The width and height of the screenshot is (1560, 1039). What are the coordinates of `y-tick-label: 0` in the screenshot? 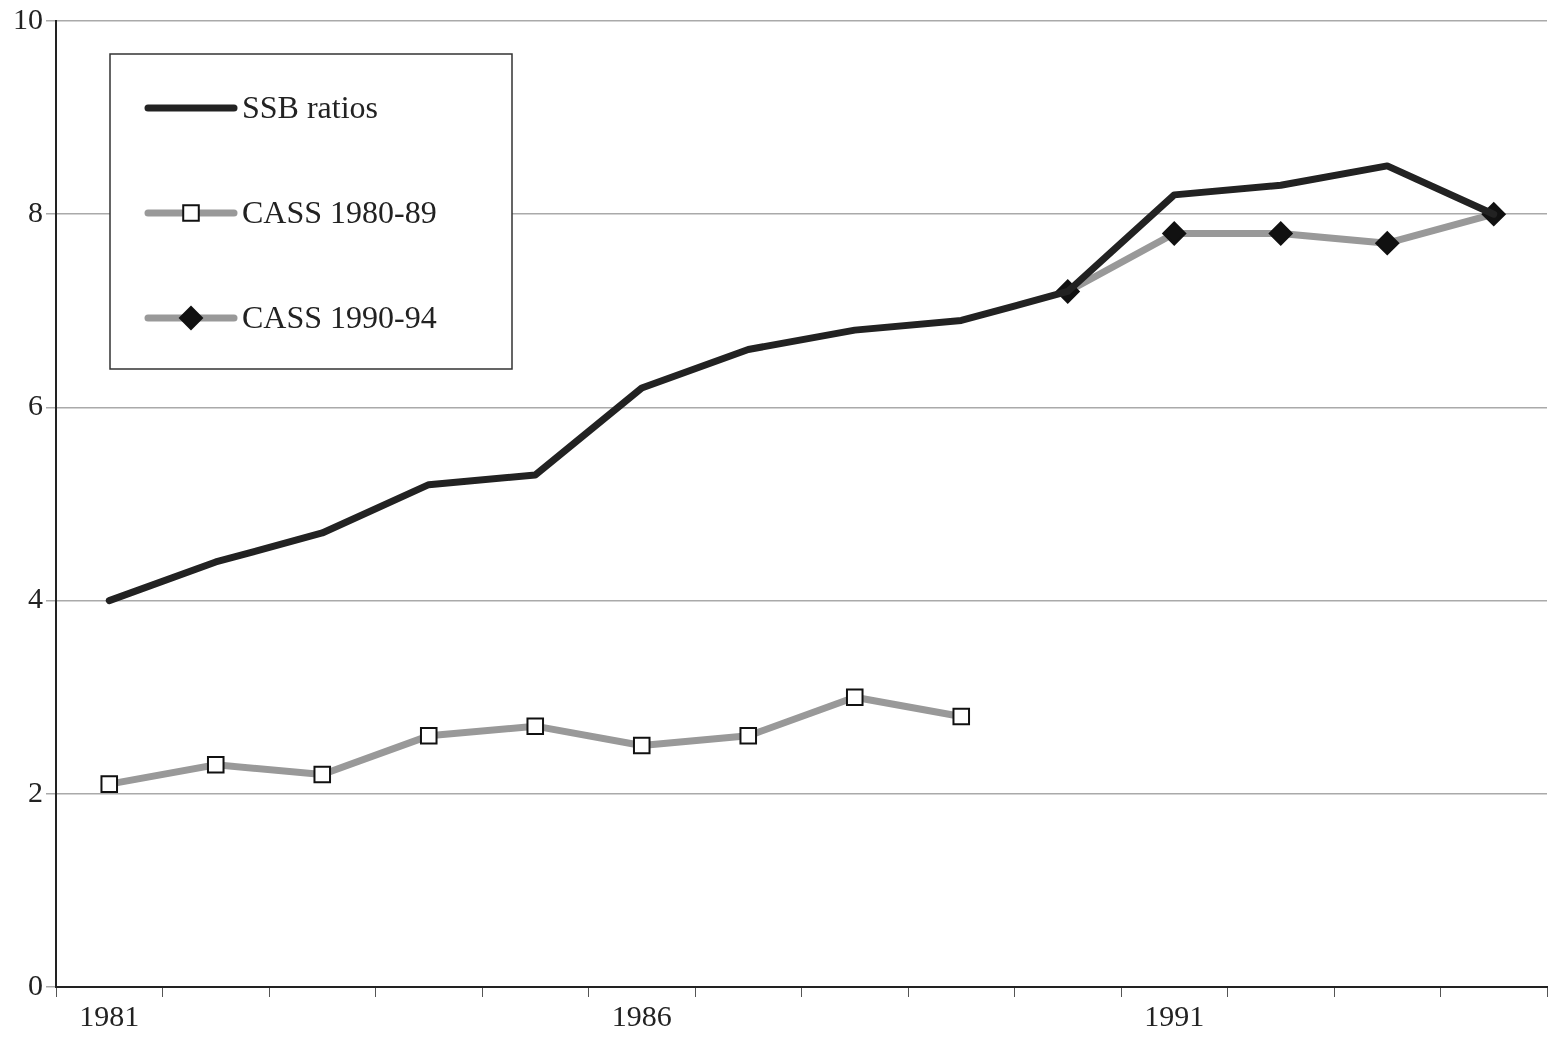 It's located at (35, 984).